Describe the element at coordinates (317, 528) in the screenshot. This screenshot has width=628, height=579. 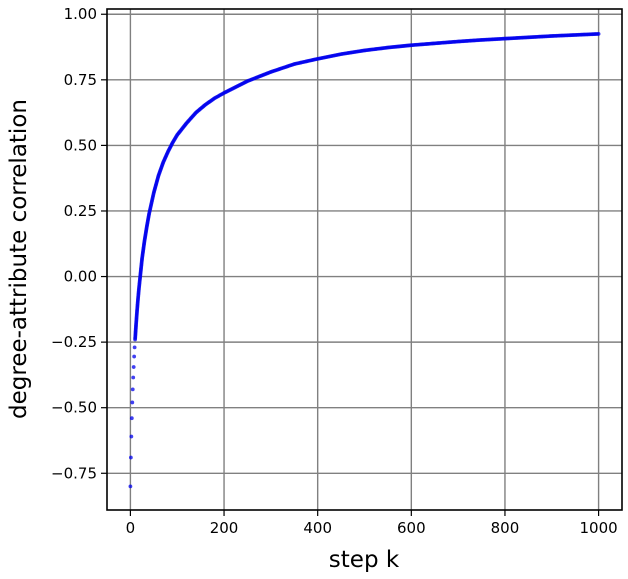
I see `x-tick-label: 400` at that location.